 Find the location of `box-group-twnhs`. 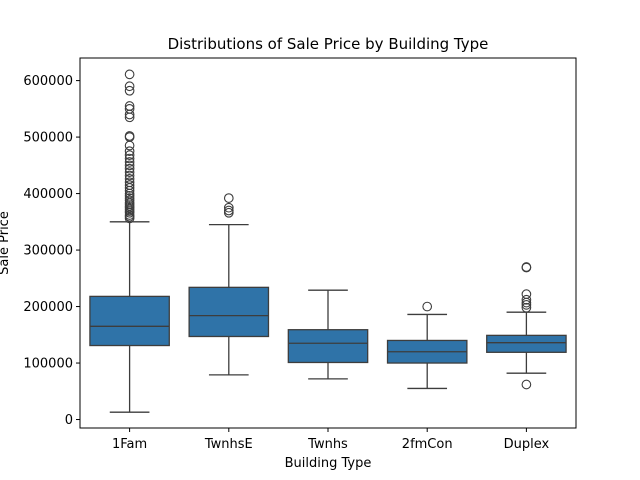

box-group-twnhs is located at coordinates (328, 334).